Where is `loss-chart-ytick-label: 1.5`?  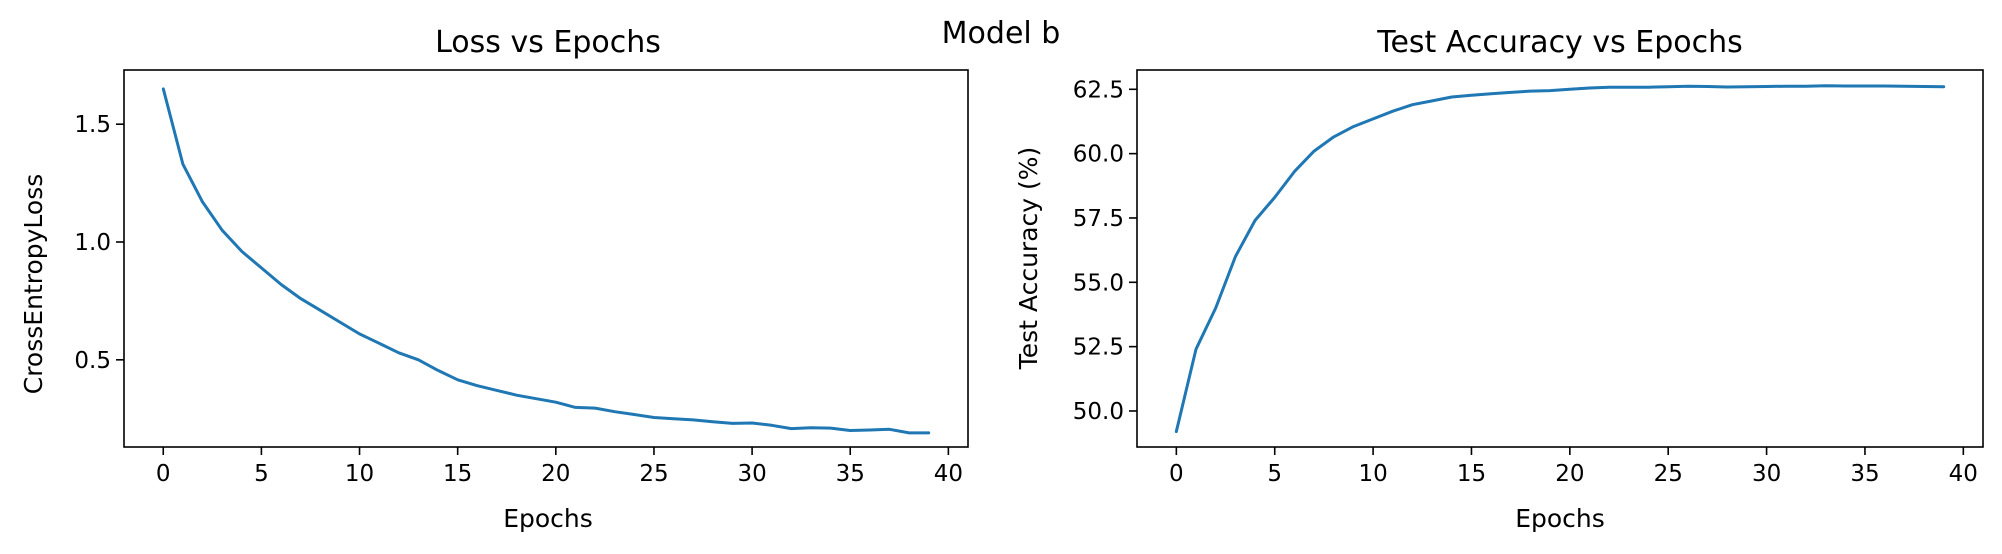
loss-chart-ytick-label: 1.5 is located at coordinates (92, 125).